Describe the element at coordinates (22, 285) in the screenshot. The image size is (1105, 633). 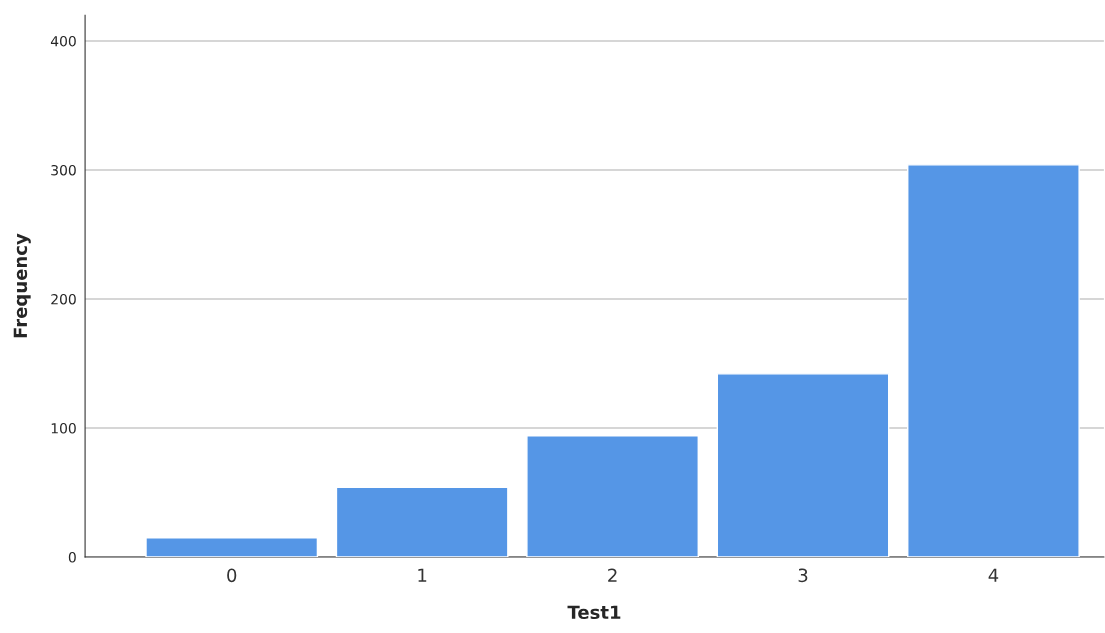
I see `y-axis-title: Frequency` at that location.